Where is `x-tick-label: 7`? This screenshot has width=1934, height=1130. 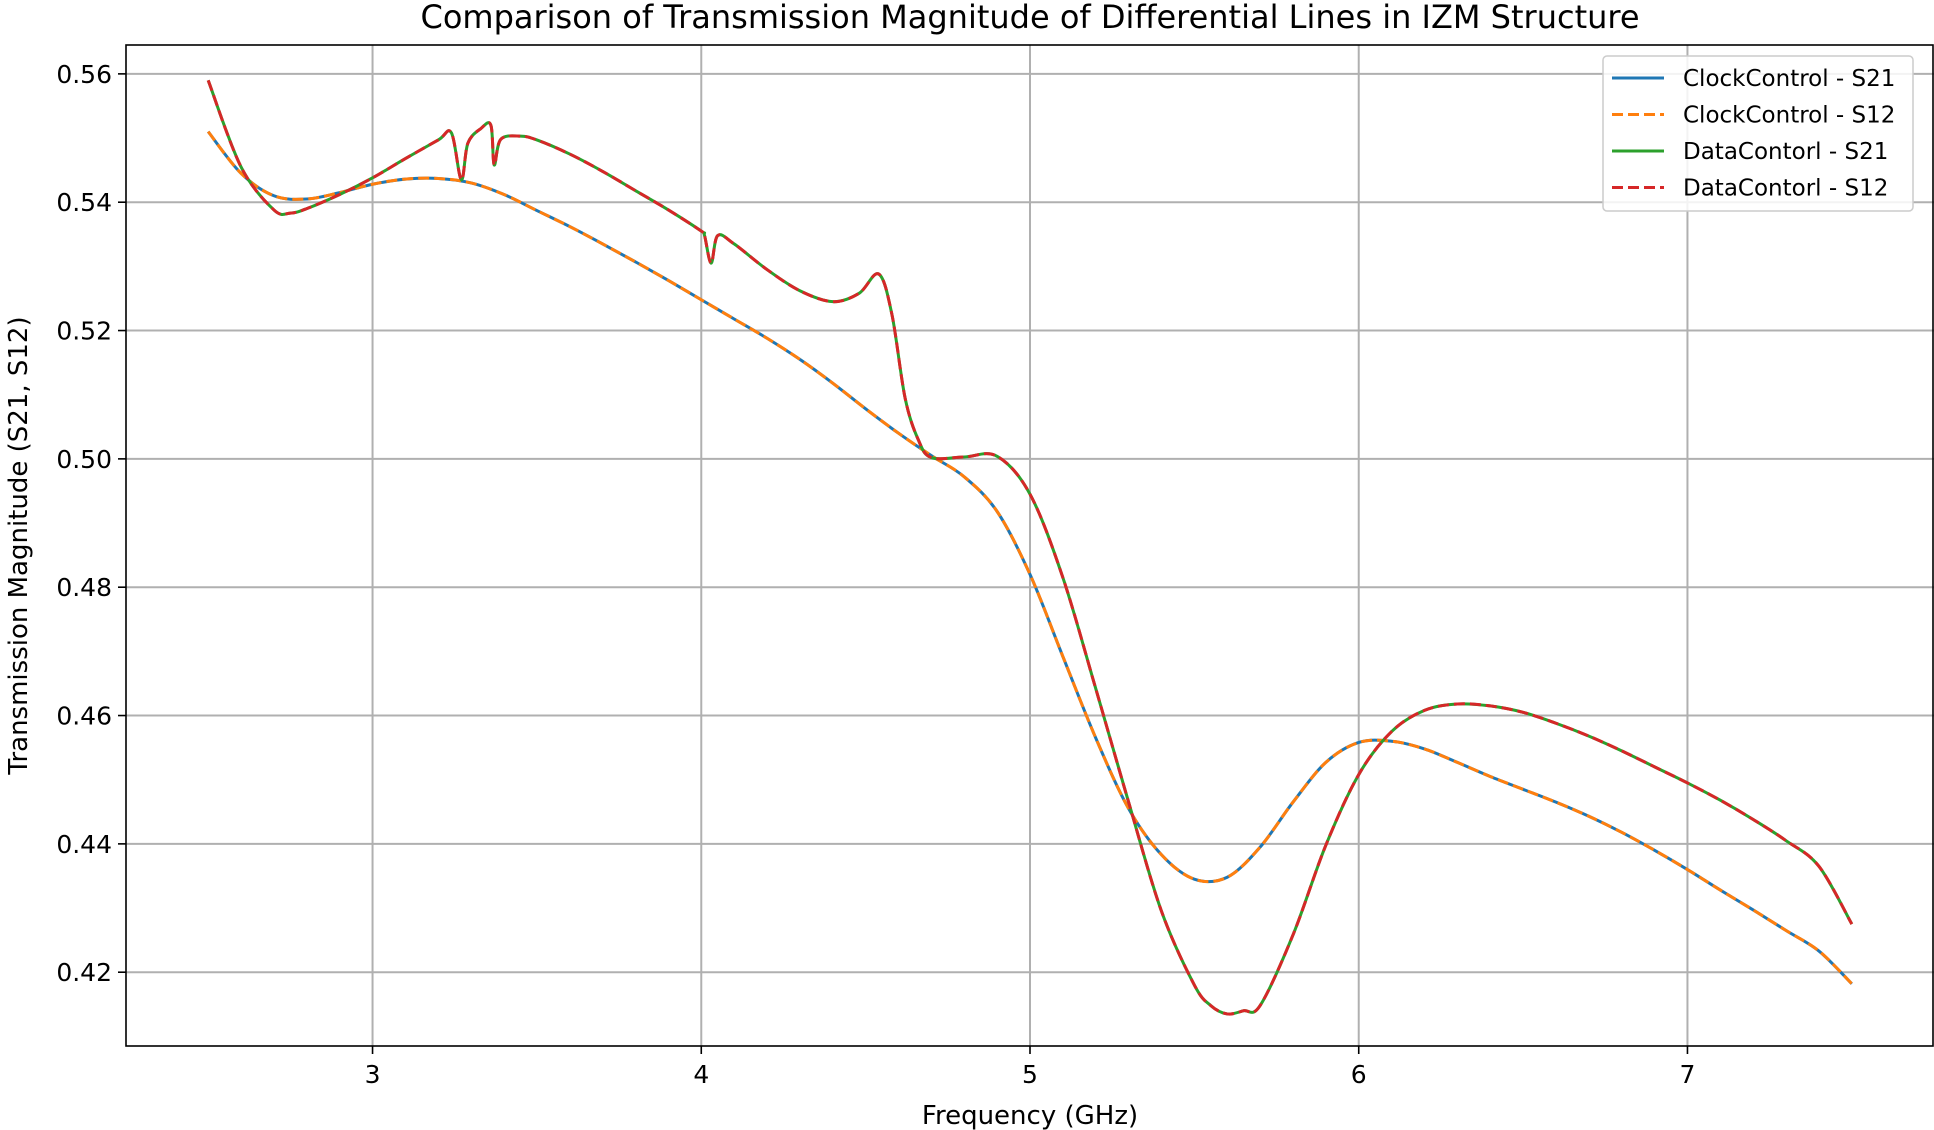 x-tick-label: 7 is located at coordinates (1688, 1074).